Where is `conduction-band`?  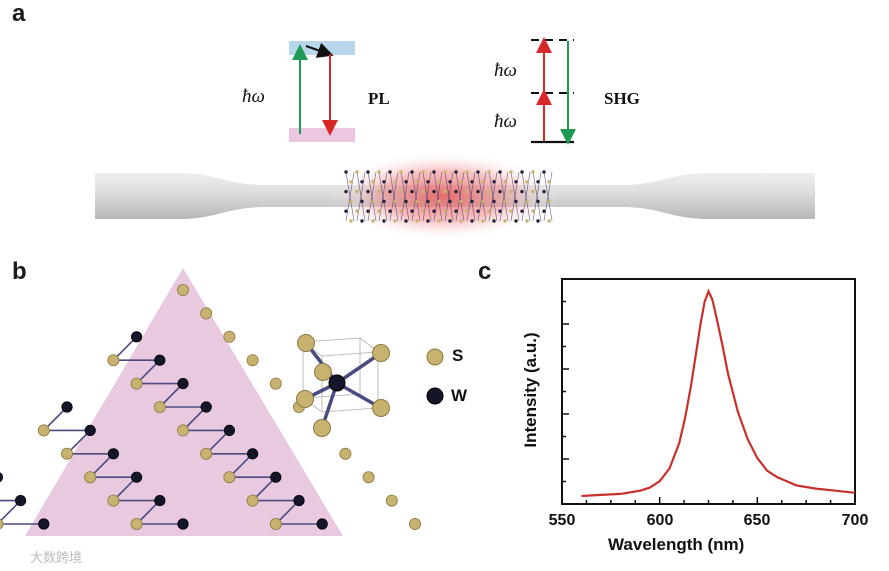 conduction-band is located at coordinates (322, 48).